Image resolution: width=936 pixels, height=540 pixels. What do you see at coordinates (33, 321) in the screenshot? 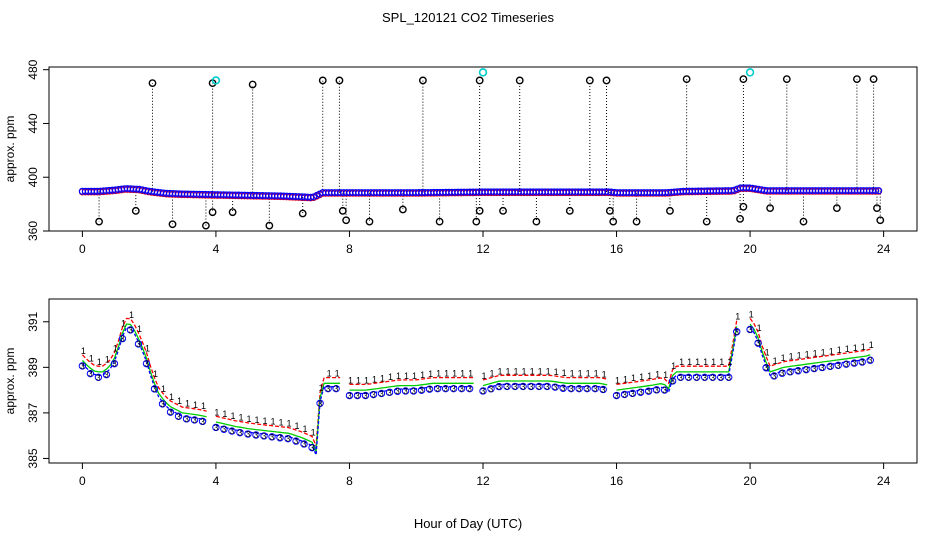
I see `panel-bottom-ytick-label: 391` at bounding box center [33, 321].